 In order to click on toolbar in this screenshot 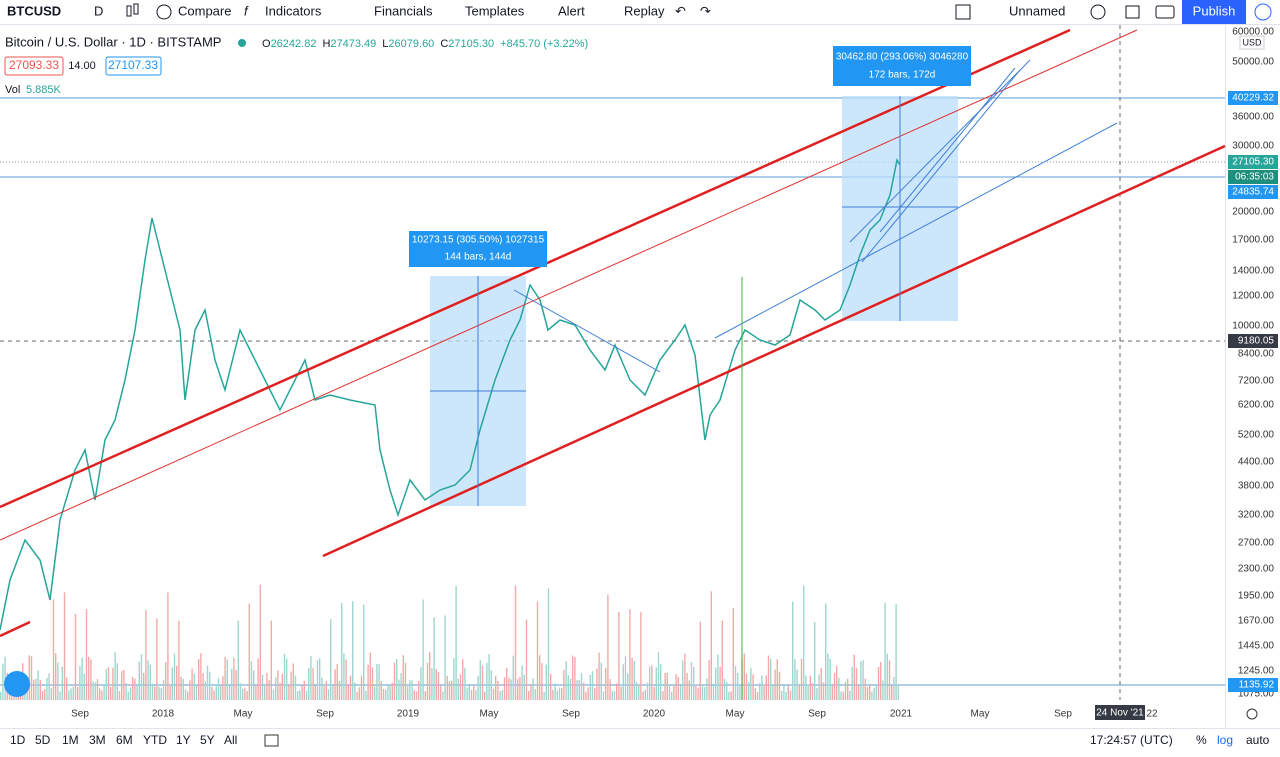, I will do `click(640, 12)`.